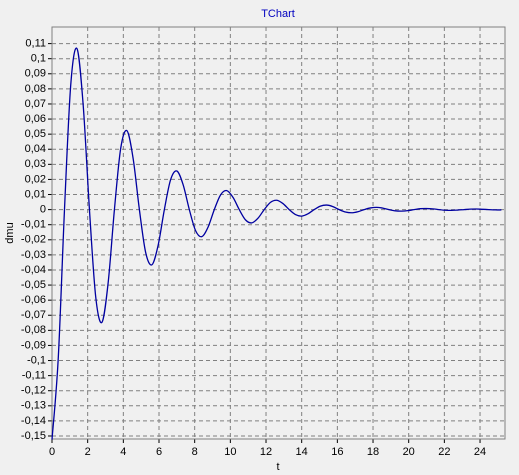 This screenshot has height=475, width=519. Describe the element at coordinates (33, 436) in the screenshot. I see `y-tick-label: -0,15` at that location.